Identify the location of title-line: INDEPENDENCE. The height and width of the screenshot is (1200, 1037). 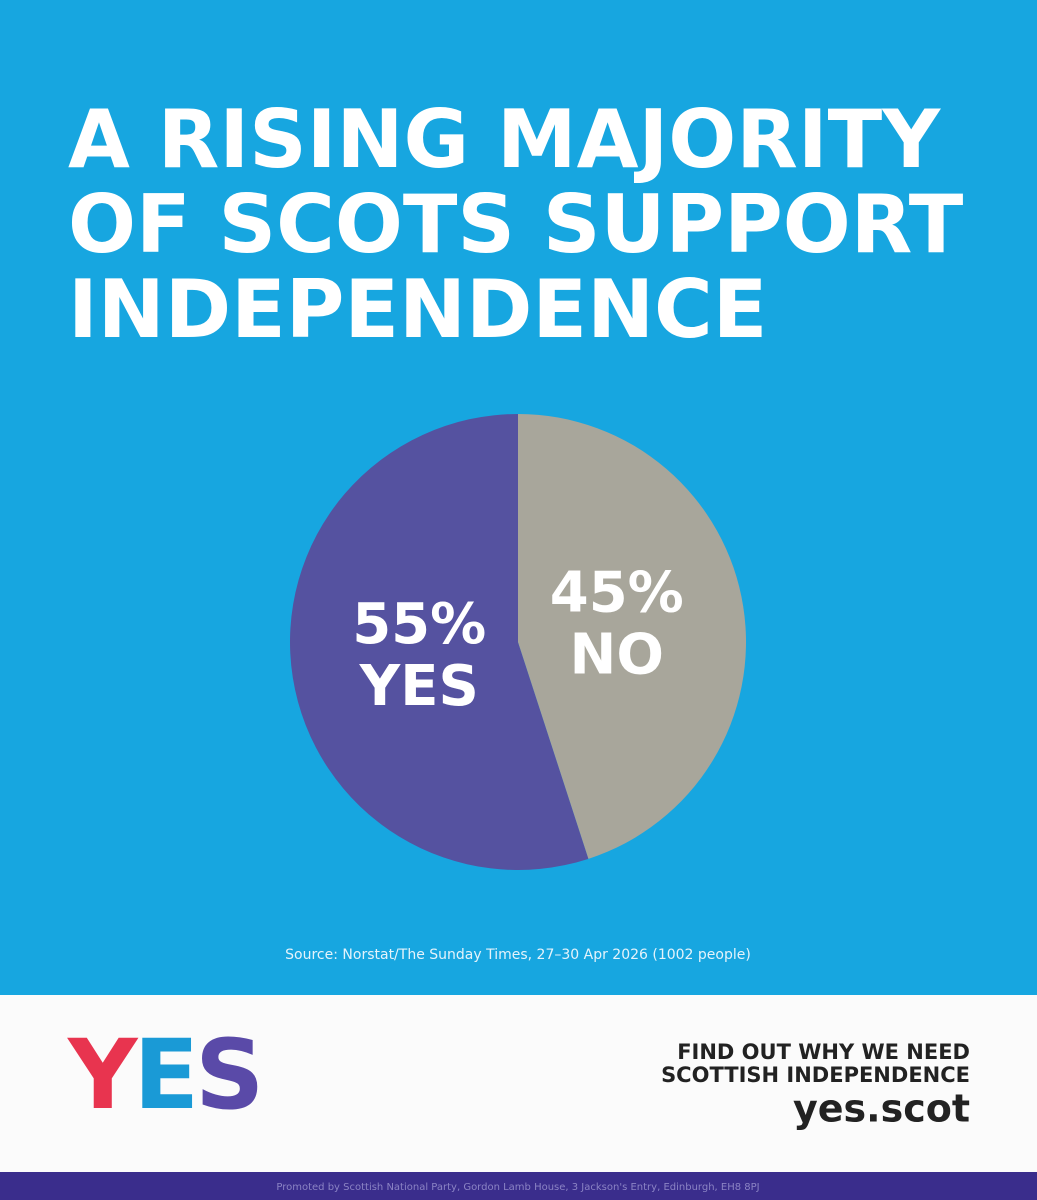
(417, 309).